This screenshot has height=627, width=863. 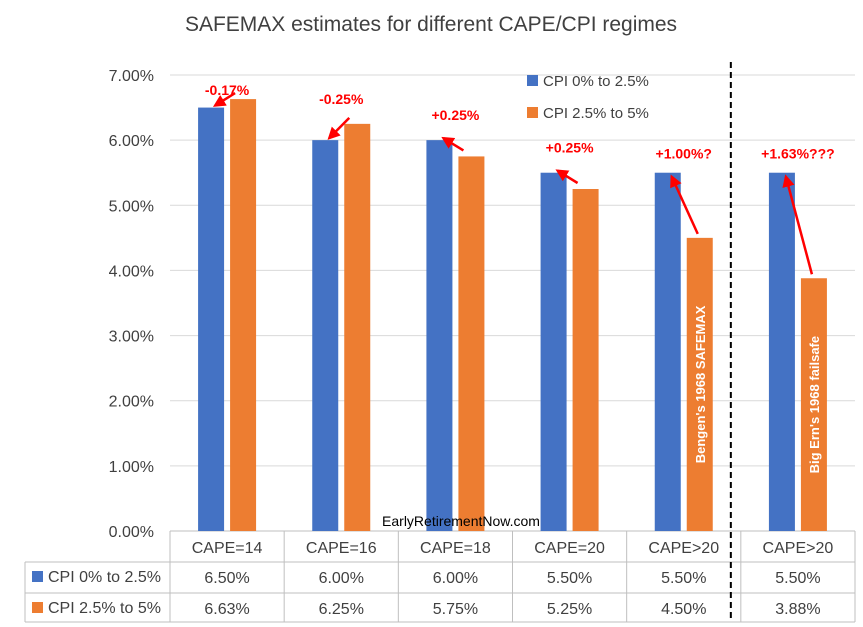 What do you see at coordinates (569, 609) in the screenshot?
I see `table-value: 5.25%` at bounding box center [569, 609].